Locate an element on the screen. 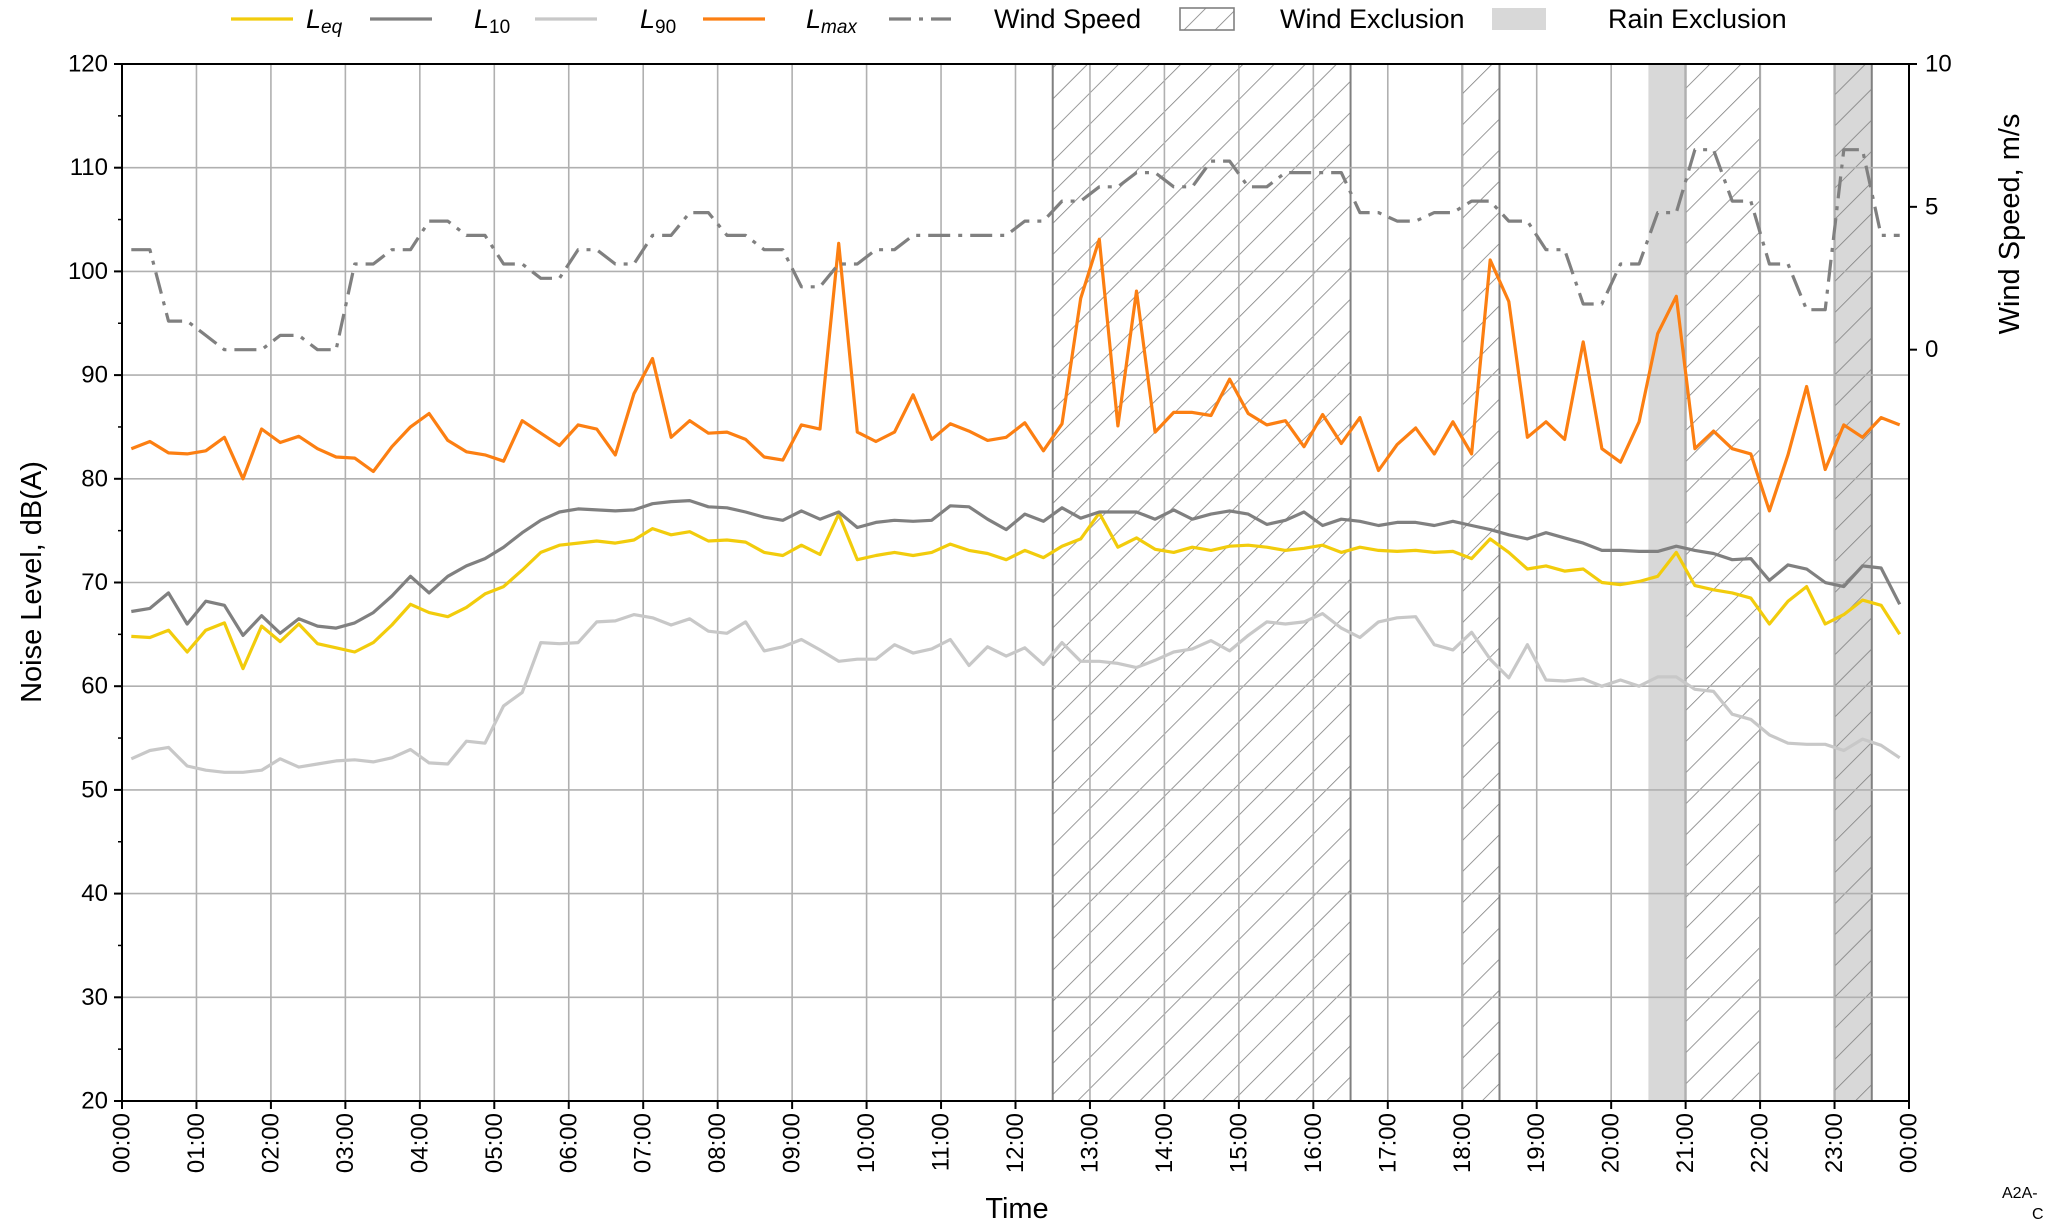 The height and width of the screenshot is (1229, 2048). series-line-l90 is located at coordinates (1015, 692).